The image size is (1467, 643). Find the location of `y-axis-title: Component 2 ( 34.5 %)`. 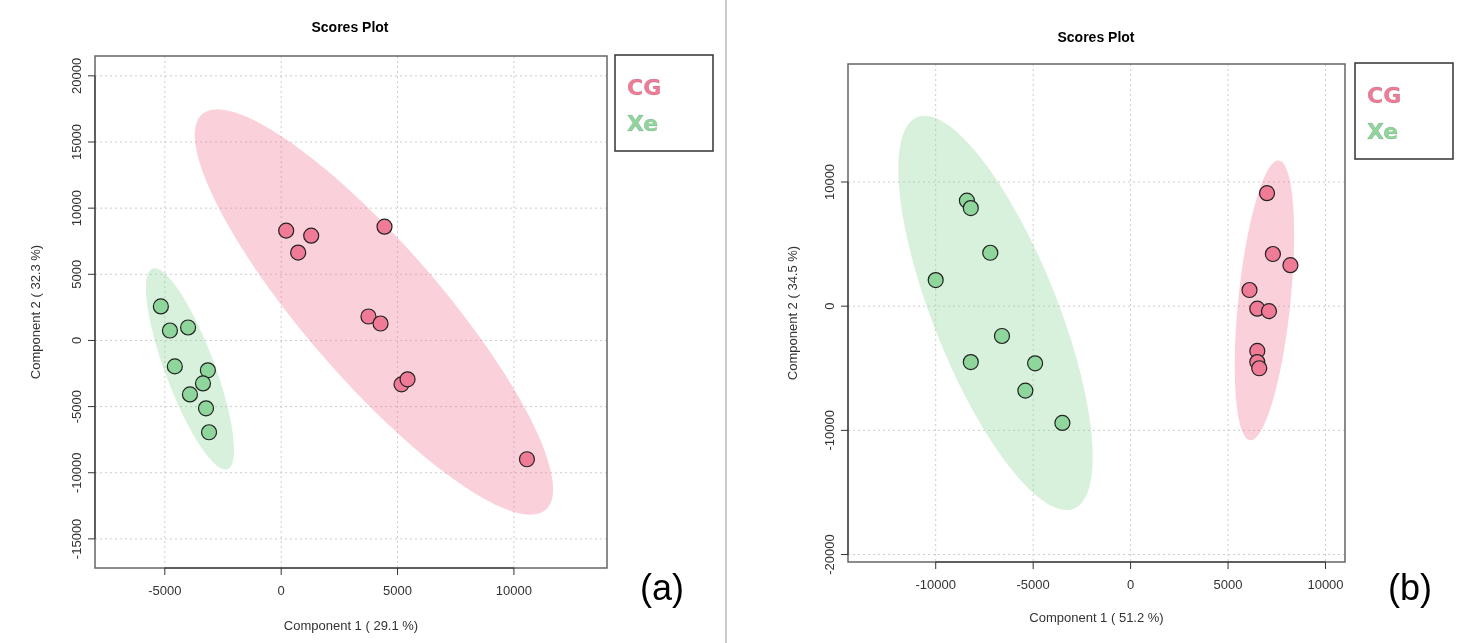

y-axis-title: Component 2 ( 34.5 %) is located at coordinates (792, 313).